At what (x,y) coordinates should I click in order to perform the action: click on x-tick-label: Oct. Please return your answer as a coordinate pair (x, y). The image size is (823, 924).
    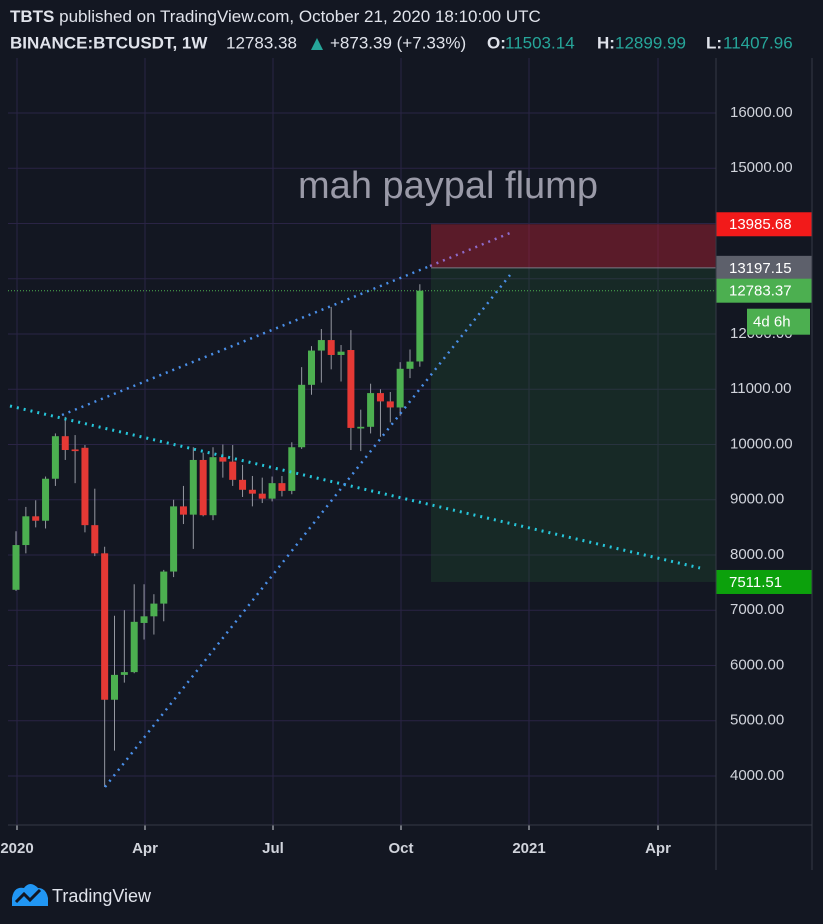
    Looking at the image, I should click on (400, 848).